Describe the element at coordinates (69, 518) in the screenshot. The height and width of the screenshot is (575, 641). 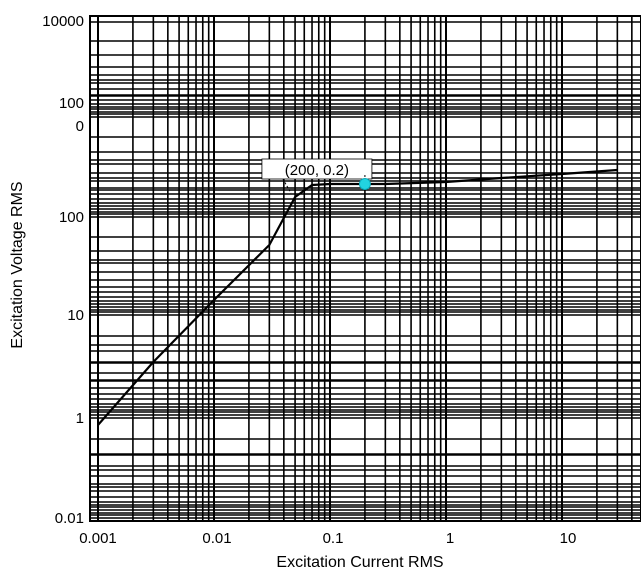
I see `y-tick-label-6: 0.01` at that location.